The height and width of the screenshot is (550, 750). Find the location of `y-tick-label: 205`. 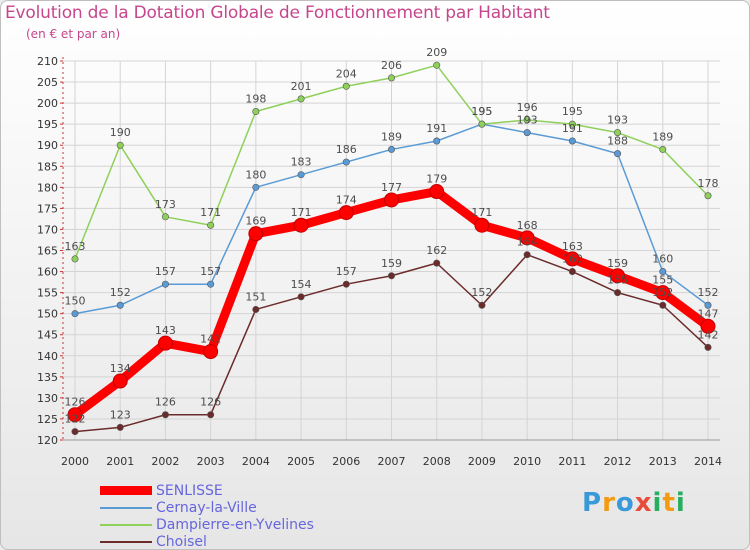

y-tick-label: 205 is located at coordinates (47, 82).